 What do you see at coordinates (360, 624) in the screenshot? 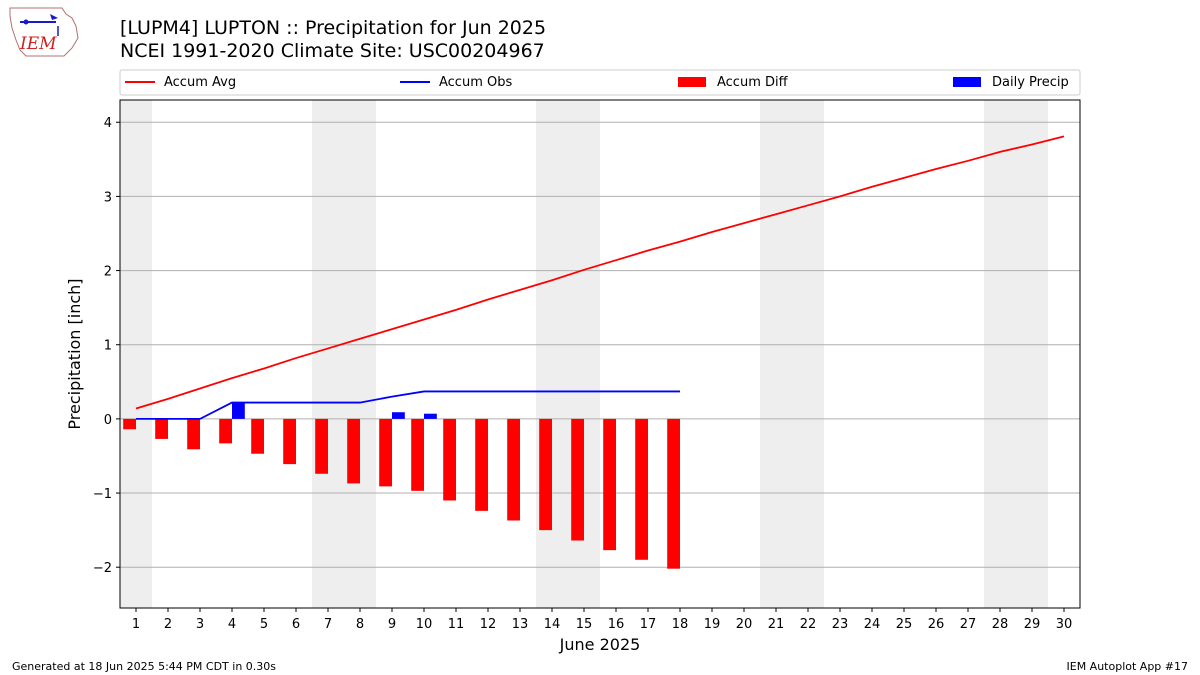
I see `x-tick-label-8: 8` at bounding box center [360, 624].